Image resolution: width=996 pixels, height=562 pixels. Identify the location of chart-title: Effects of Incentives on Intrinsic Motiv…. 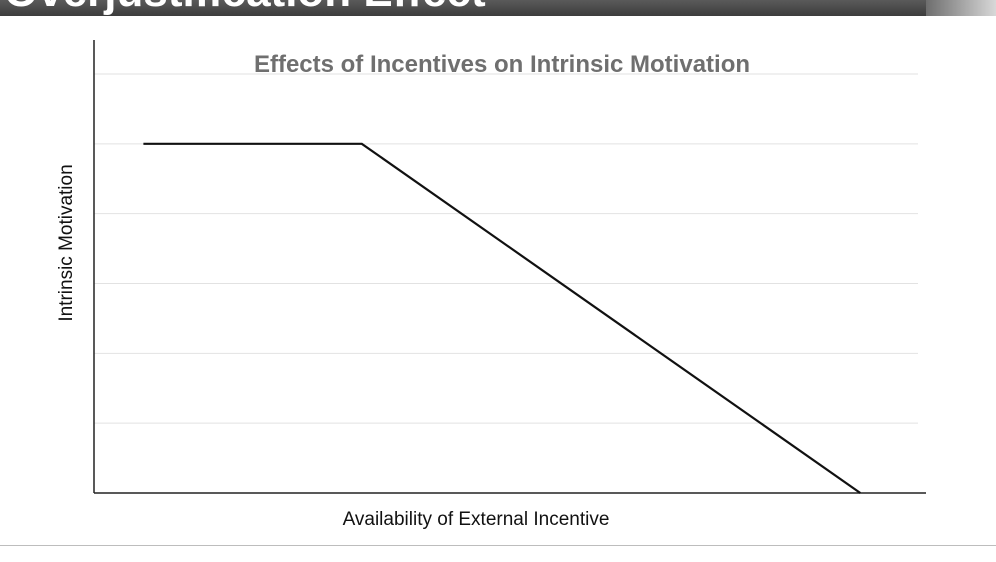
(502, 64).